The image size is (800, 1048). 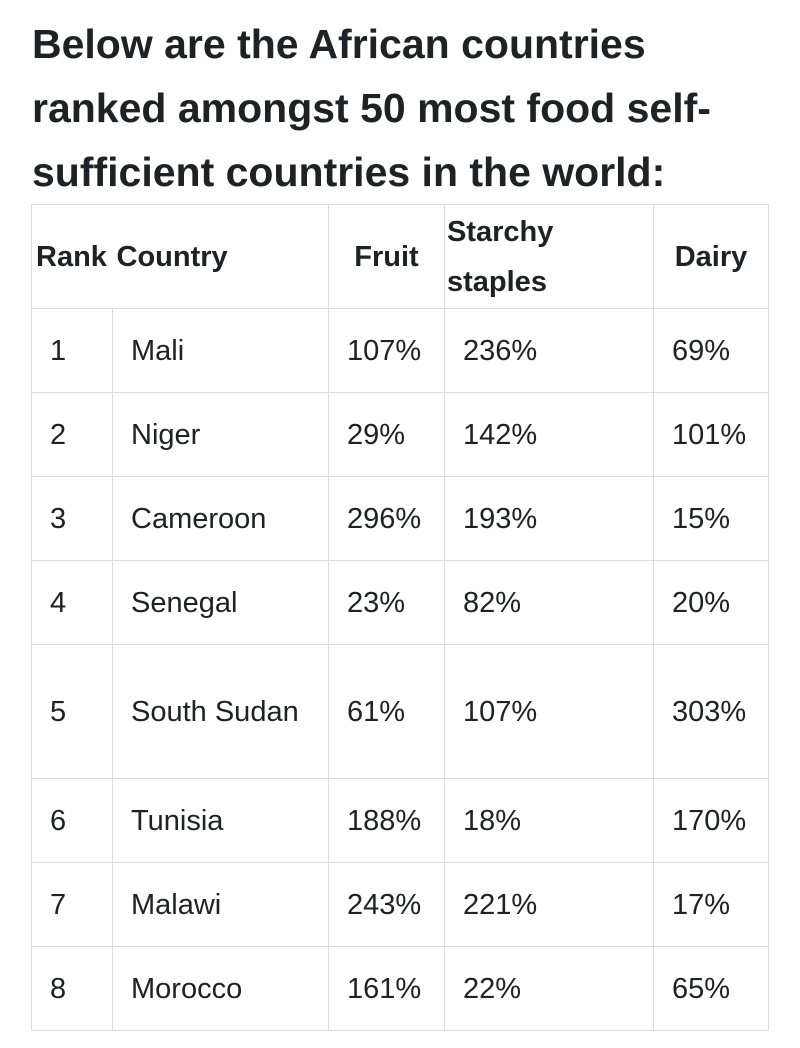 I want to click on cell-fruit: 23%, so click(x=386, y=602).